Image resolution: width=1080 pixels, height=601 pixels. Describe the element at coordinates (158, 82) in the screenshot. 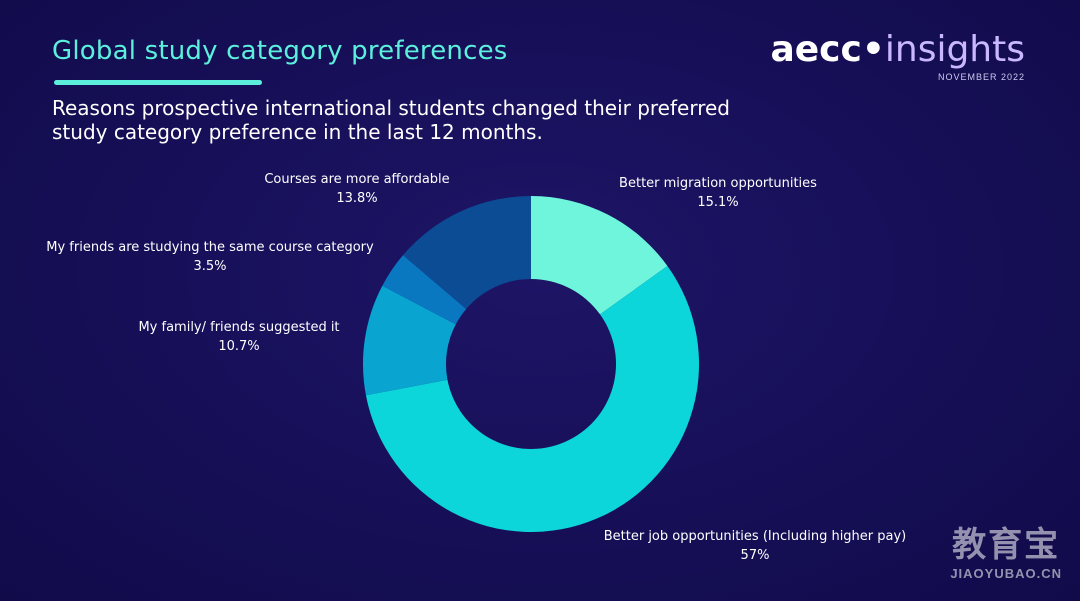

I see `title-underline` at that location.